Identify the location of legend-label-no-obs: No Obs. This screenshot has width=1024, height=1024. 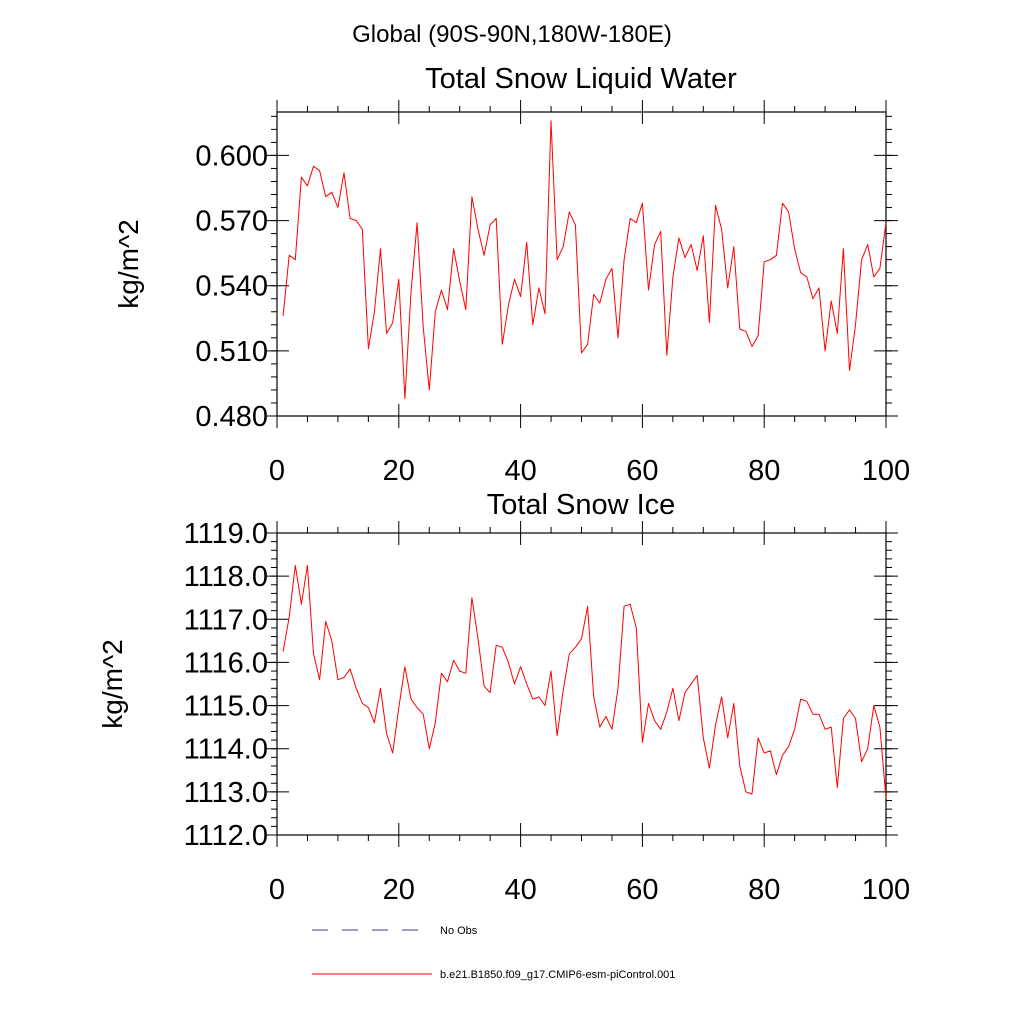
(459, 931).